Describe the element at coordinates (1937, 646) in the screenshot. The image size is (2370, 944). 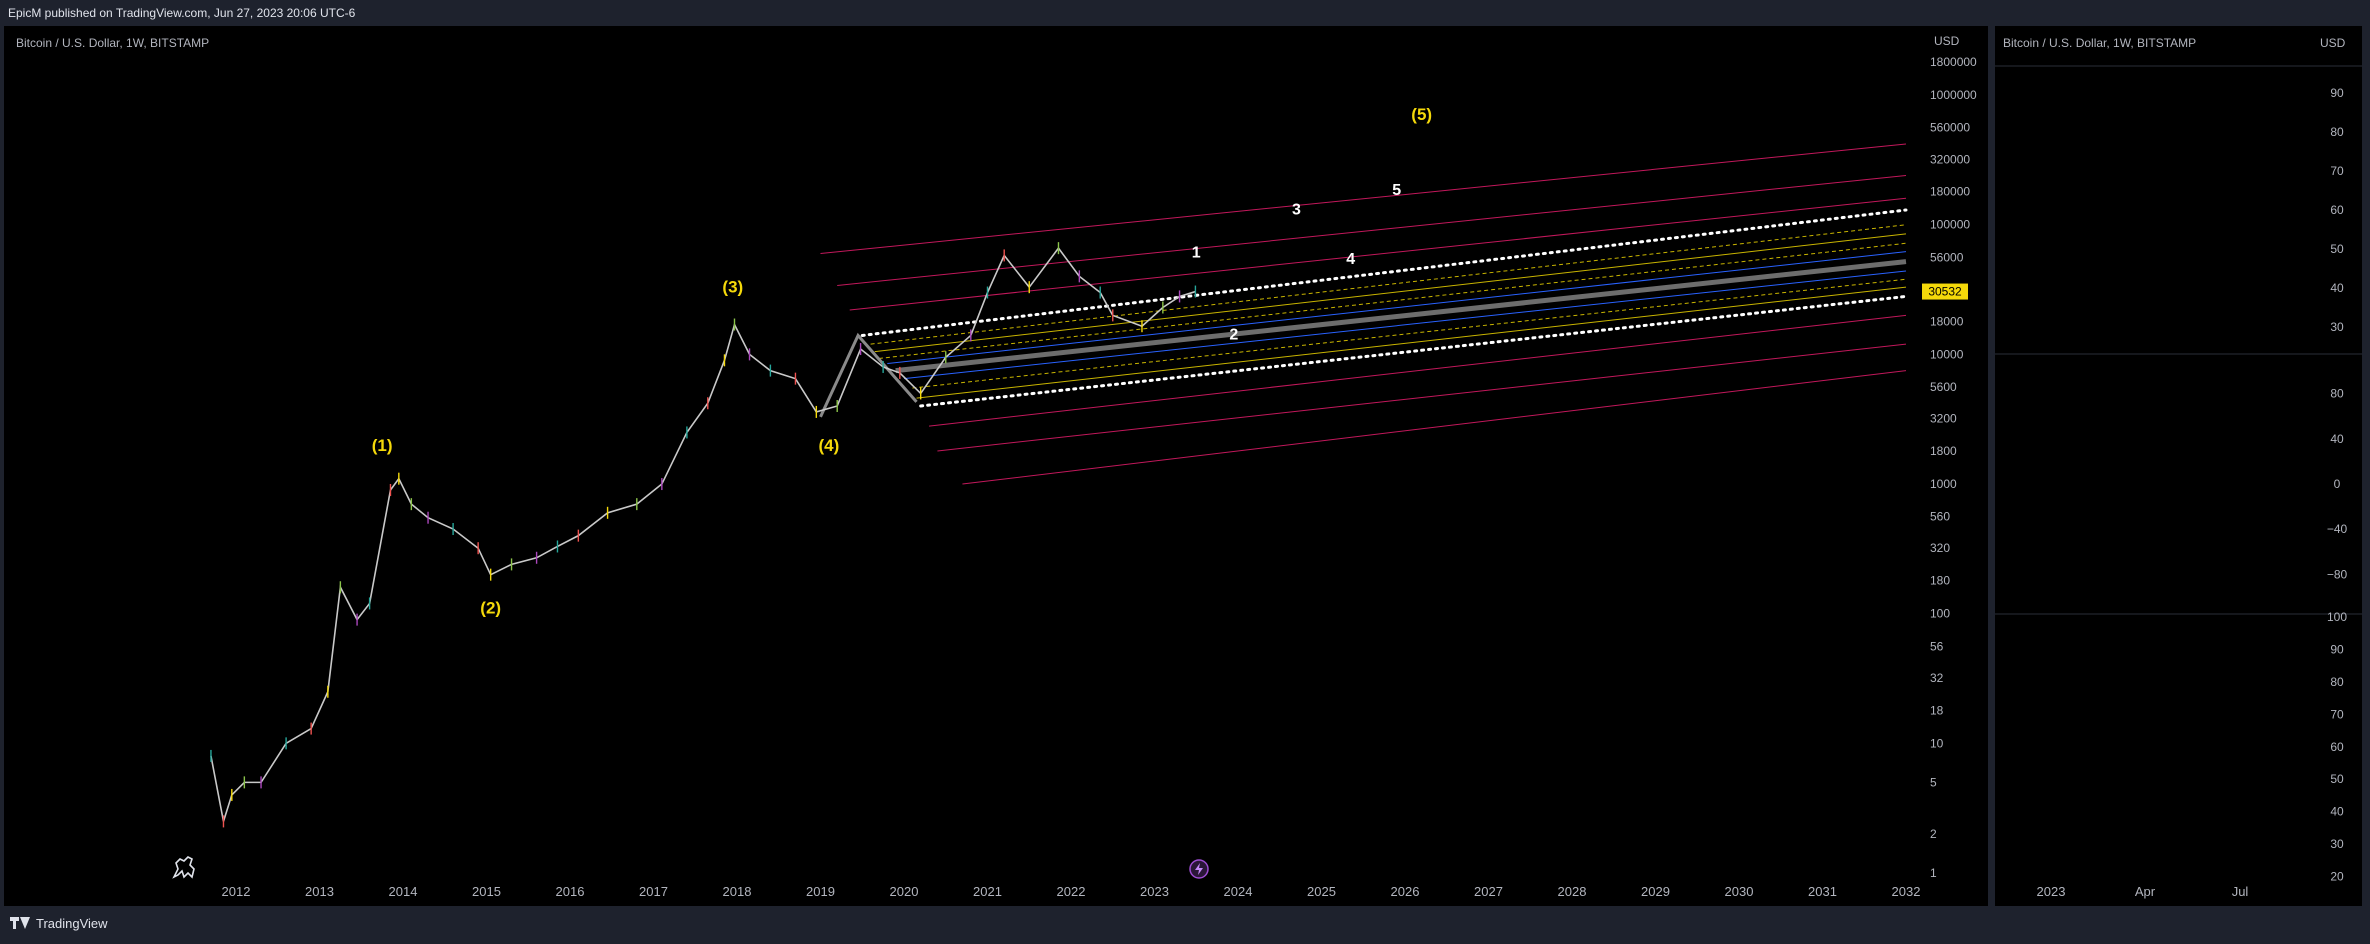
I see `y-tick-label: 56` at that location.